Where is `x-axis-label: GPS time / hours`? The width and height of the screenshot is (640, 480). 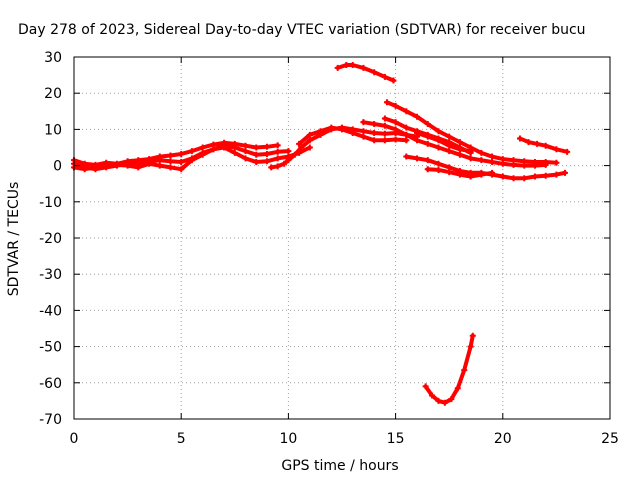
x-axis-label: GPS time / hours is located at coordinates (339, 466).